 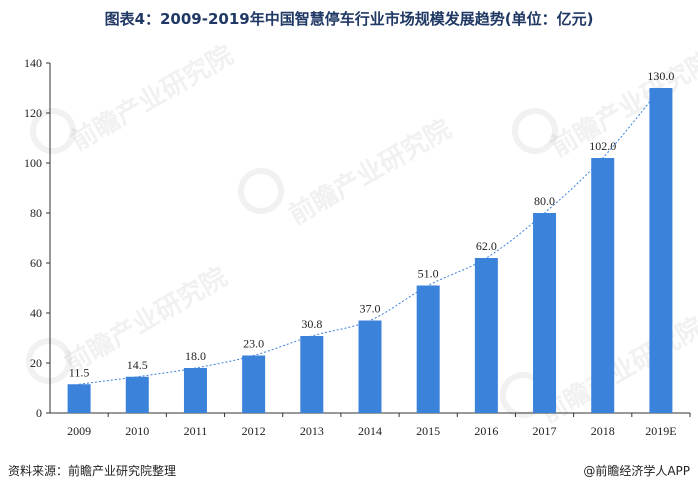 I want to click on x-tick-label: 2016, so click(x=486, y=431).